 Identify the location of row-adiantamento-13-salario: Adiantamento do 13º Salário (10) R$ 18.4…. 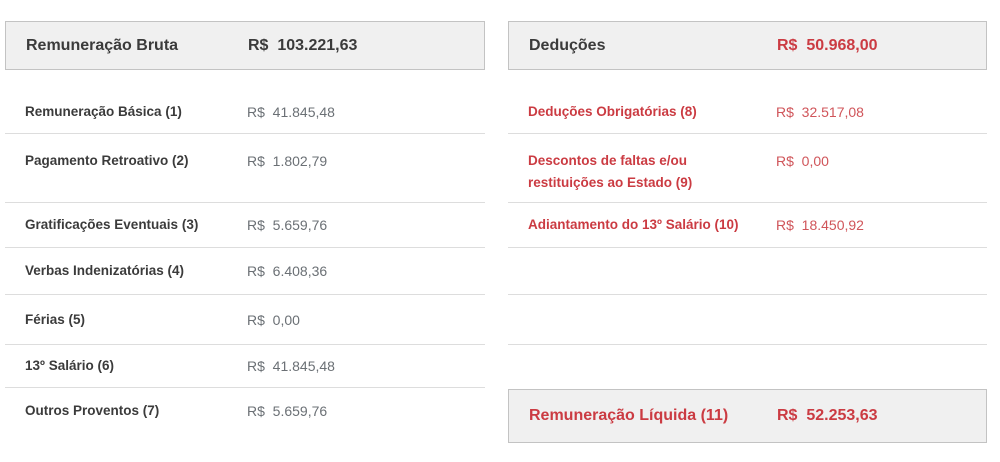
(747, 225).